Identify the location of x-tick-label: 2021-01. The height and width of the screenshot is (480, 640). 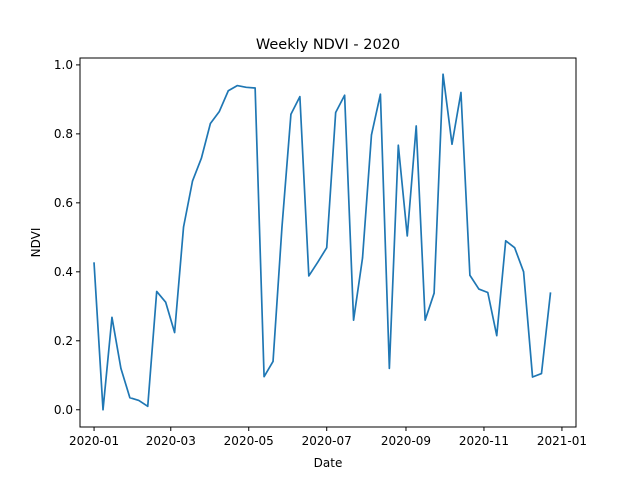
(562, 441).